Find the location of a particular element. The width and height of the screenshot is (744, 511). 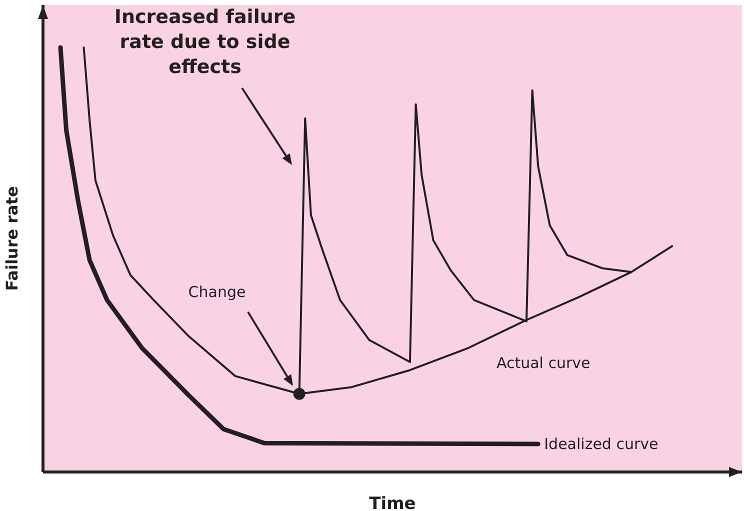

annotation: Change is located at coordinates (217, 292).